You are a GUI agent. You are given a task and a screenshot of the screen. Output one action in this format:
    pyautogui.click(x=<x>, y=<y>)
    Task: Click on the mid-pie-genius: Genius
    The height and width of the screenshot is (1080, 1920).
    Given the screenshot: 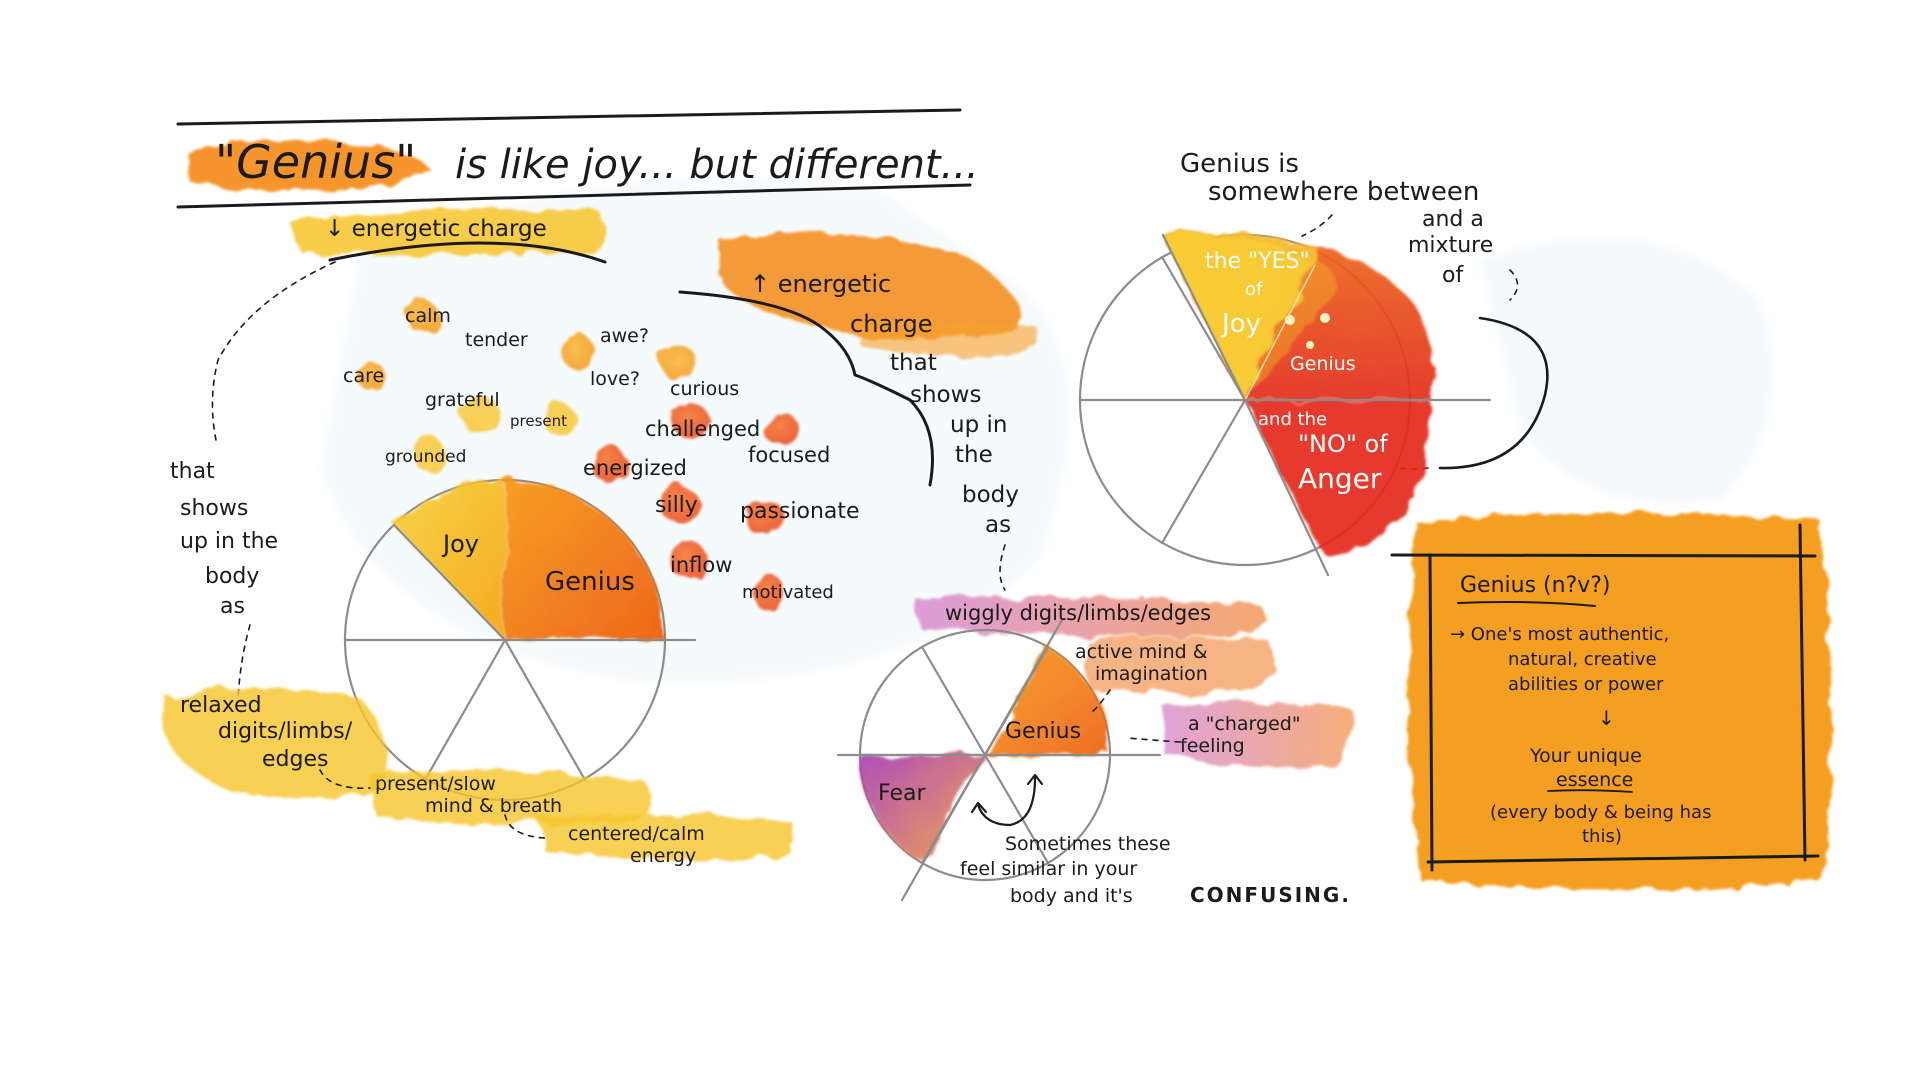 What is the action you would take?
    pyautogui.click(x=1043, y=731)
    